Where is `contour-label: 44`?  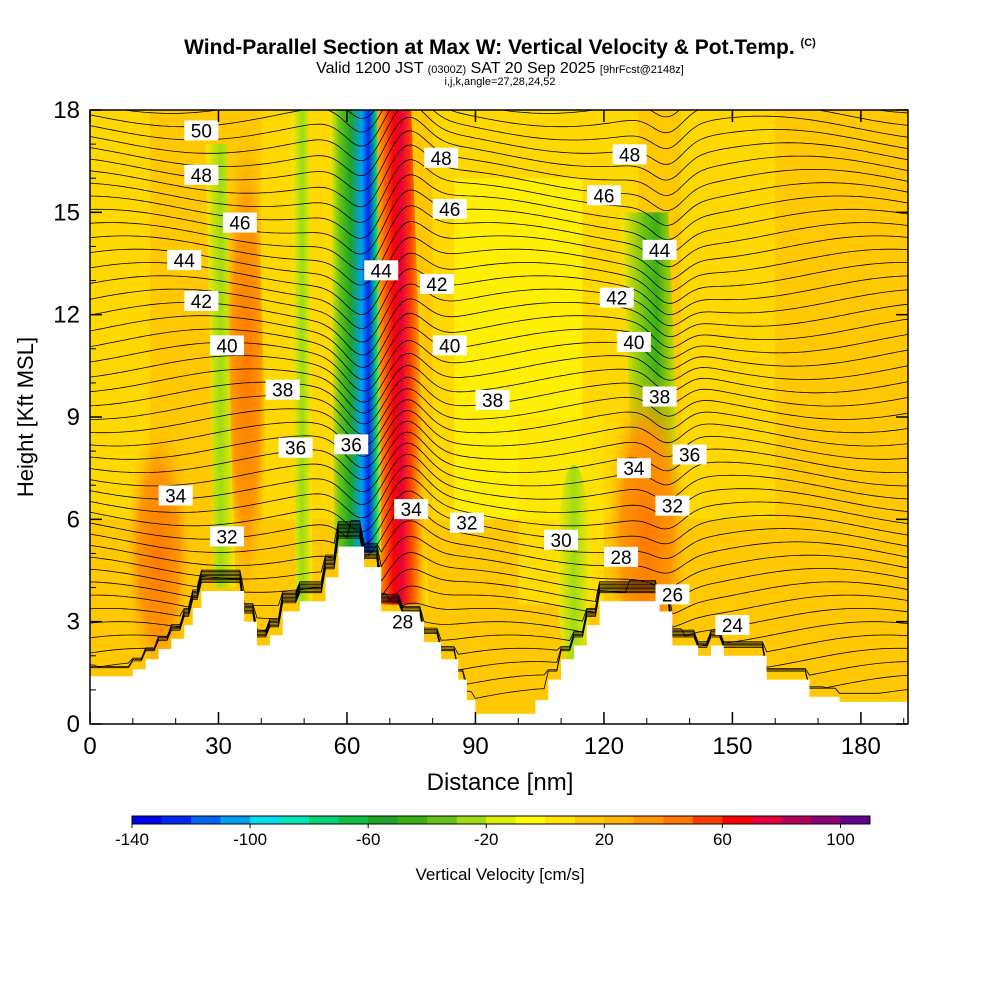
contour-label: 44 is located at coordinates (381, 271).